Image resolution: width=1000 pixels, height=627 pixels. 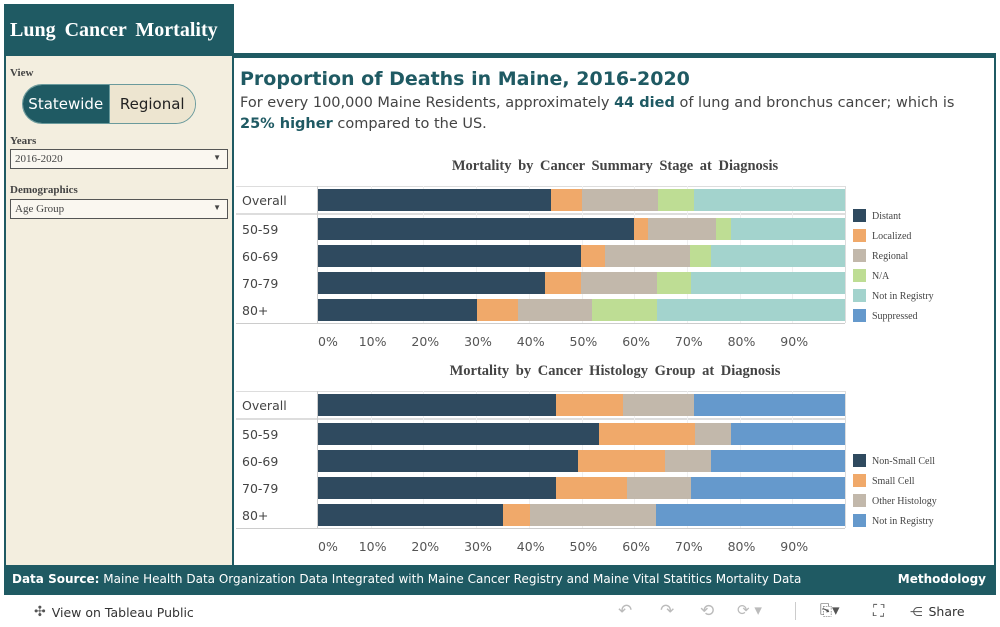 What do you see at coordinates (615, 55) in the screenshot?
I see `header-divider` at bounding box center [615, 55].